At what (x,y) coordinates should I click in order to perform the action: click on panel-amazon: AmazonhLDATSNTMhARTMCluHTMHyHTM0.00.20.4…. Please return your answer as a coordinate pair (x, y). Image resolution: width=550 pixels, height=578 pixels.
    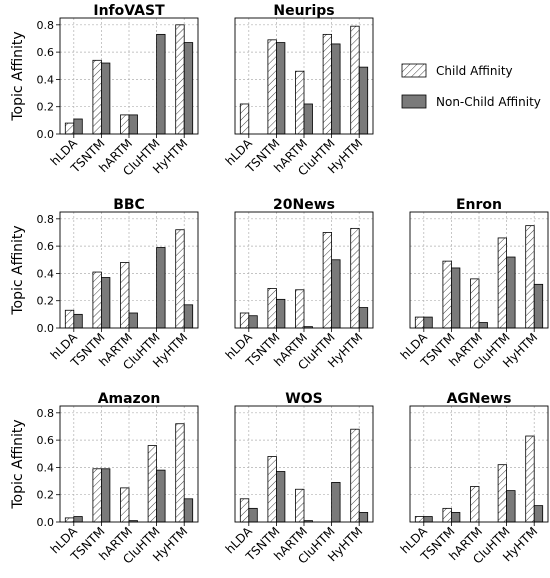
    Looking at the image, I should click on (104, 479).